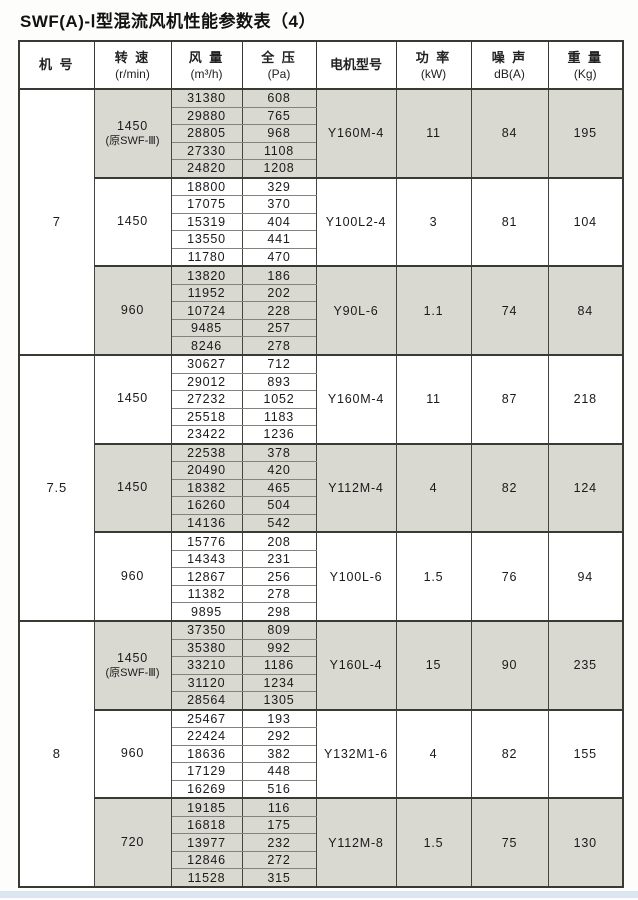  What do you see at coordinates (279, 665) in the screenshot?
I see `pressure-cell: 1186` at bounding box center [279, 665].